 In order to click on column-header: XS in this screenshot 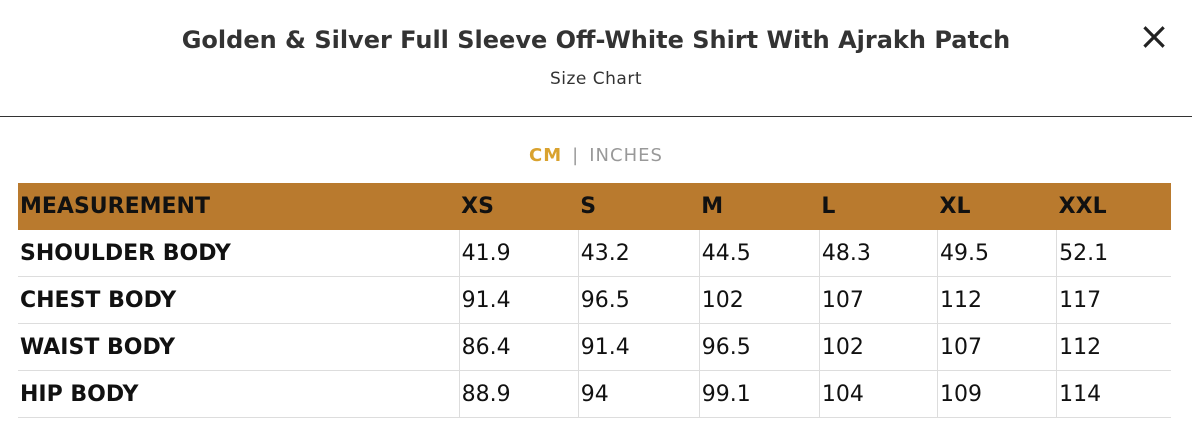, I will do `click(519, 206)`.